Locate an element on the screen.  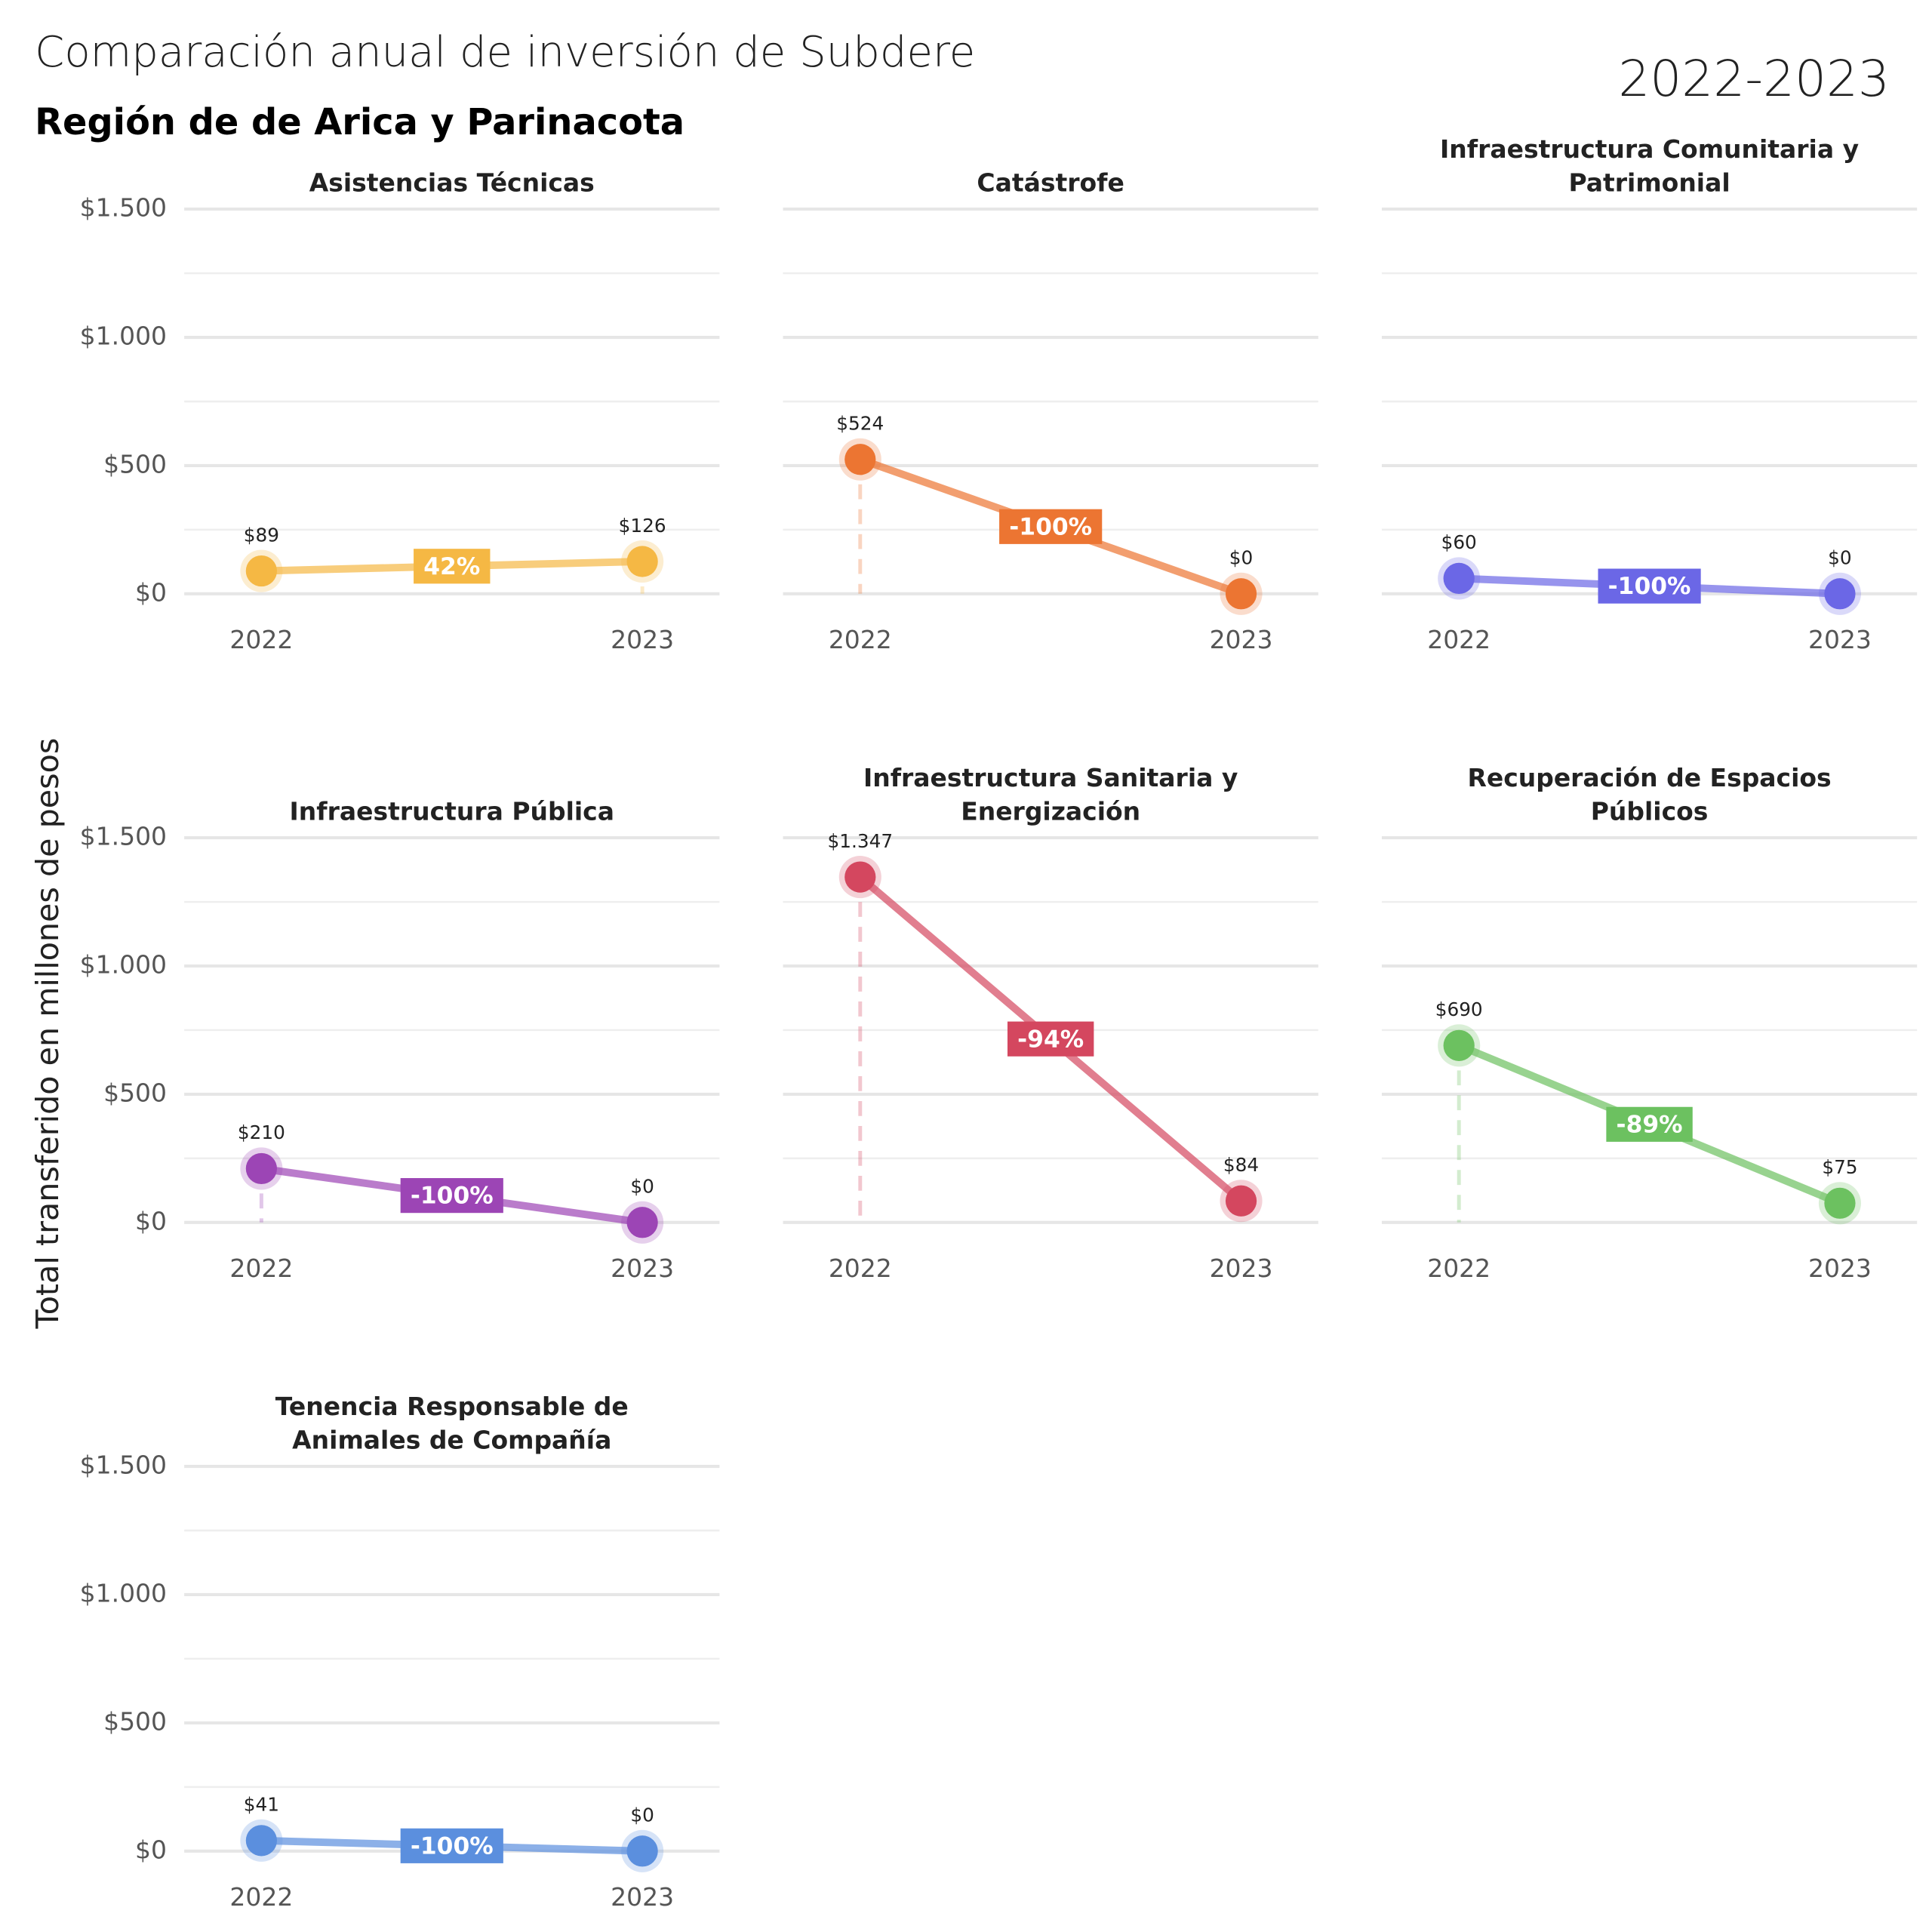
change-label: 42% is located at coordinates (451, 566).